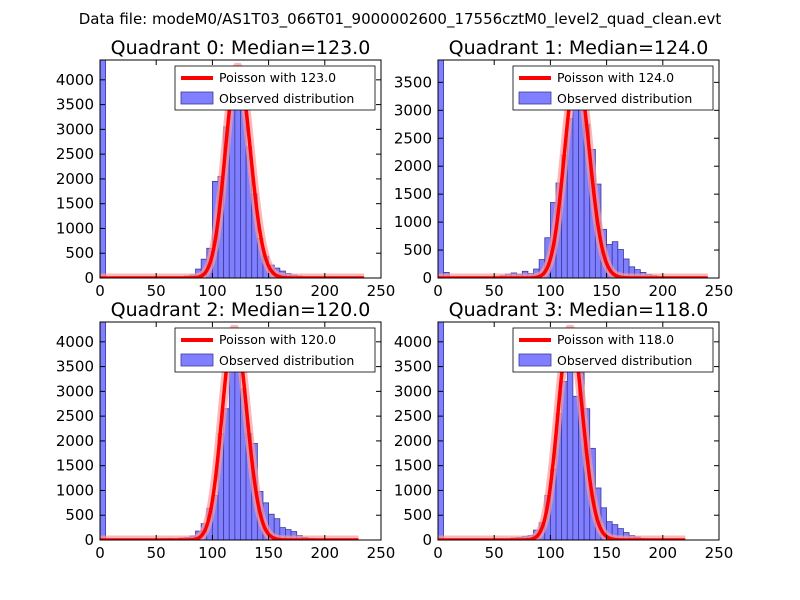  I want to click on legend-label: Poisson with 118.0, so click(615, 339).